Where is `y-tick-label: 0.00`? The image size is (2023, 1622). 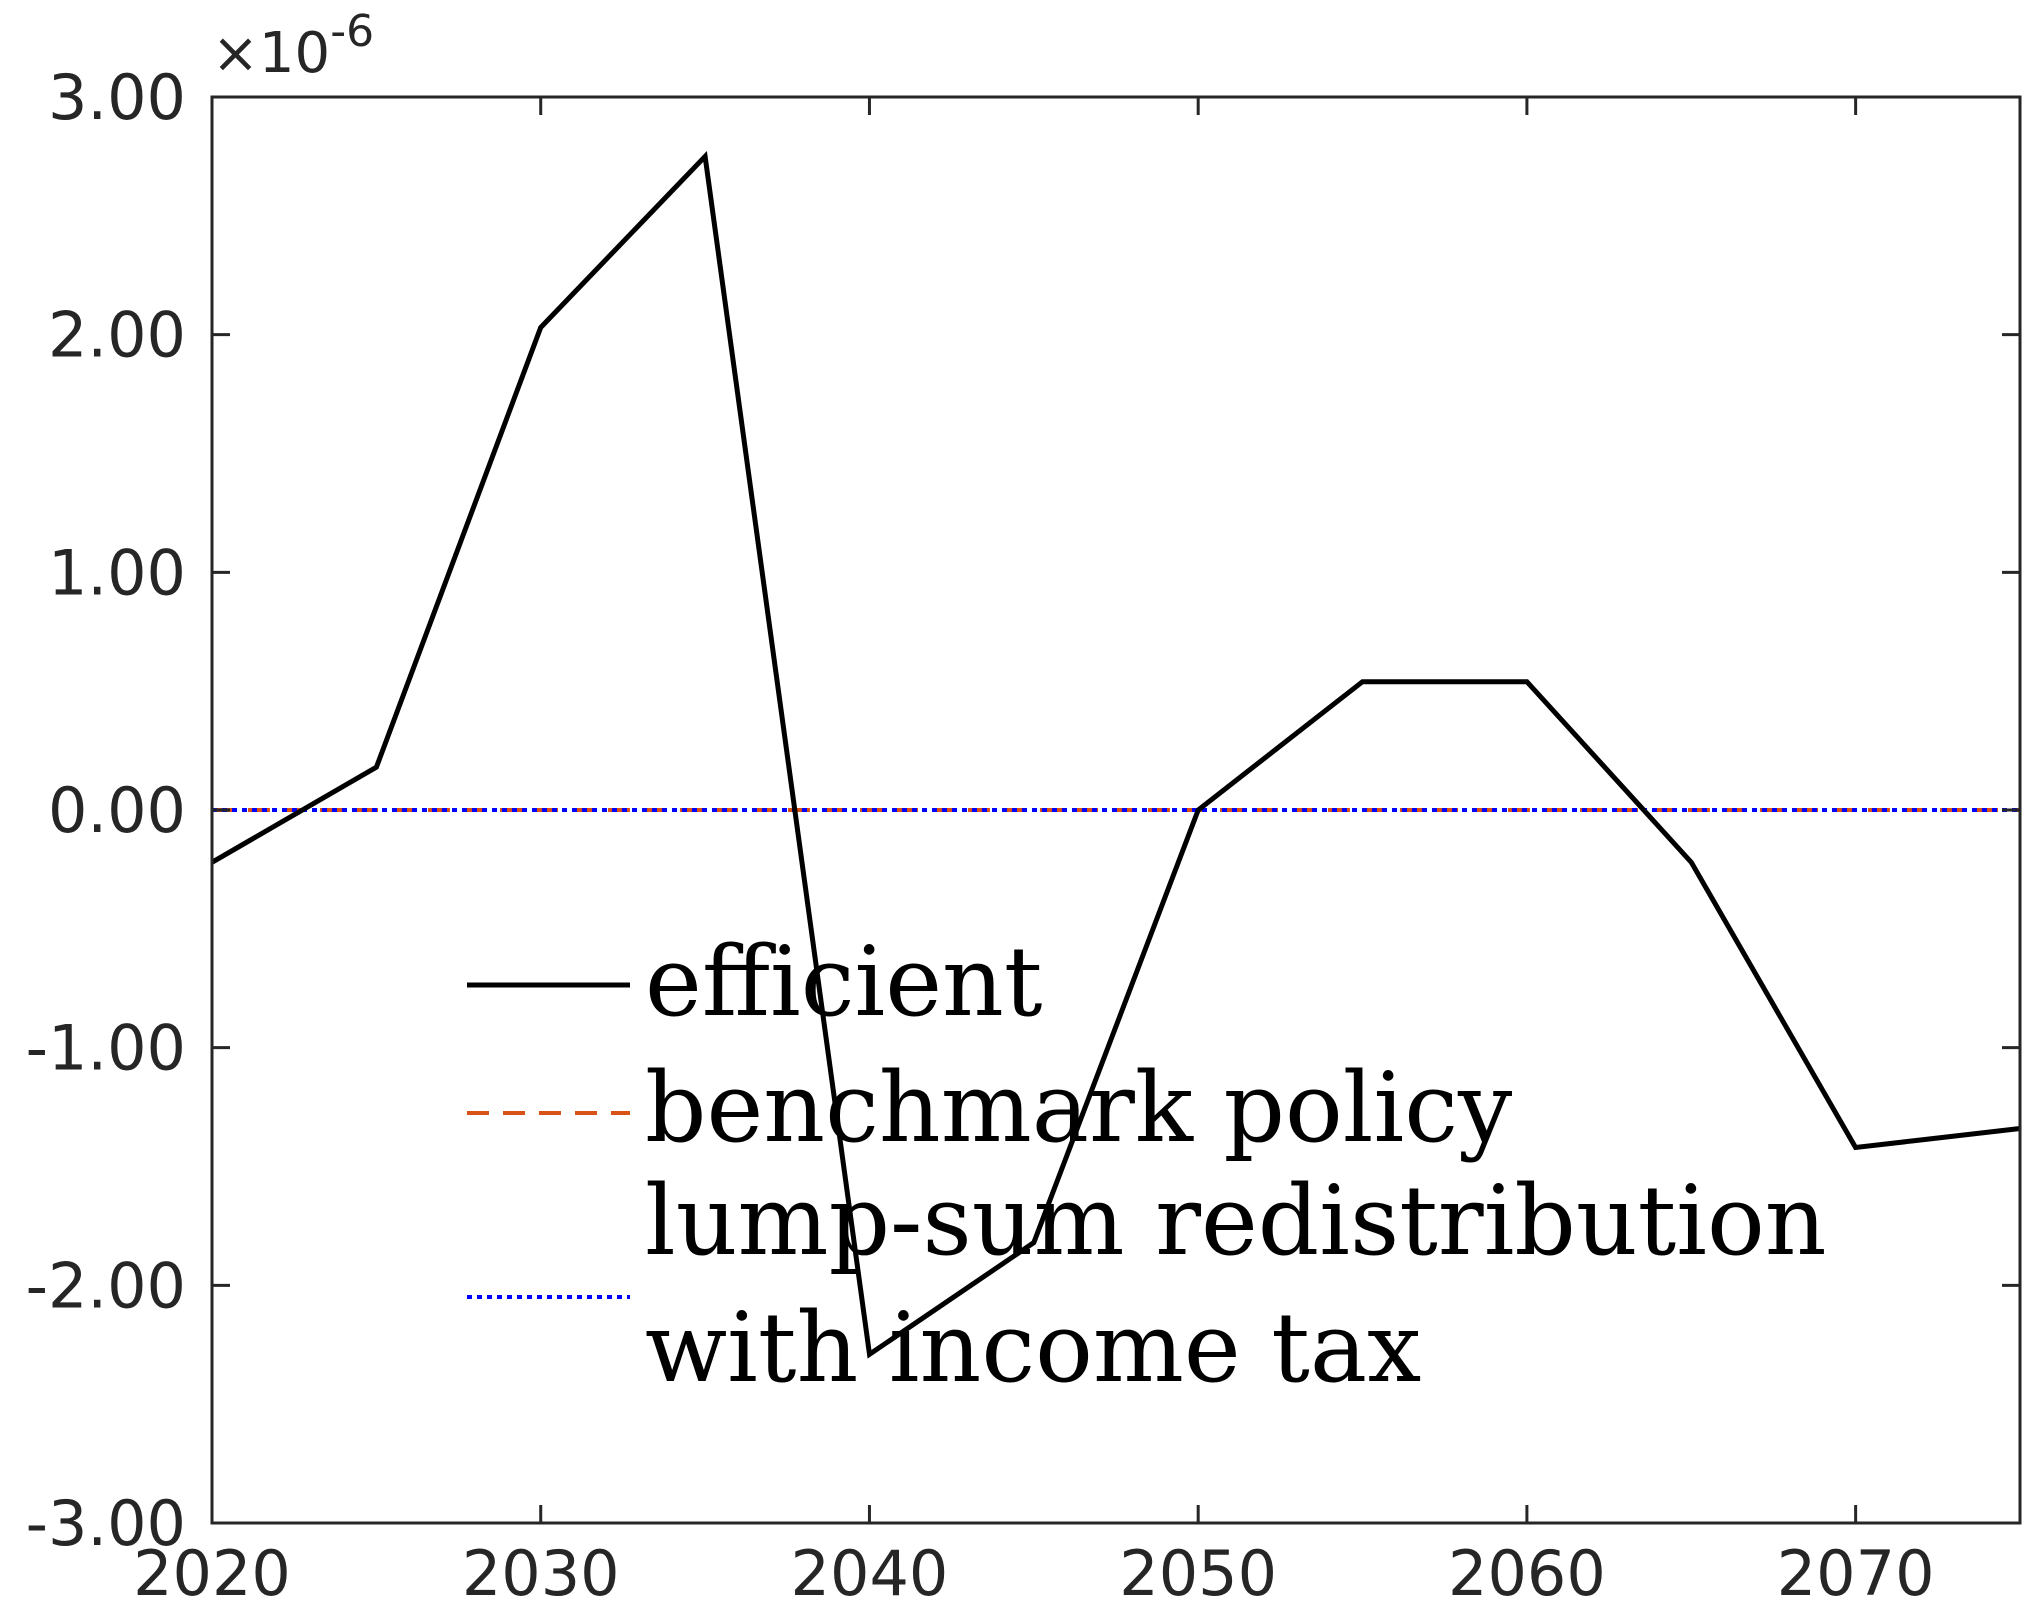 y-tick-label: 0.00 is located at coordinates (117, 810).